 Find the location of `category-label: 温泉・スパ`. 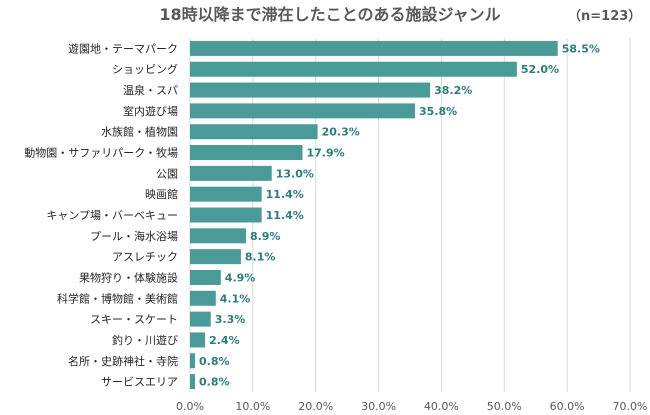

category-label: 温泉・スパ is located at coordinates (150, 90).